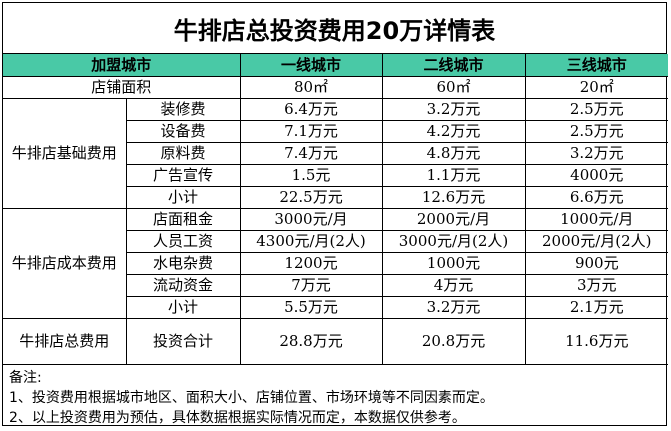 Image resolution: width=671 pixels, height=431 pixels. I want to click on cell-tier2: 3000元/月(2人), so click(453, 241).